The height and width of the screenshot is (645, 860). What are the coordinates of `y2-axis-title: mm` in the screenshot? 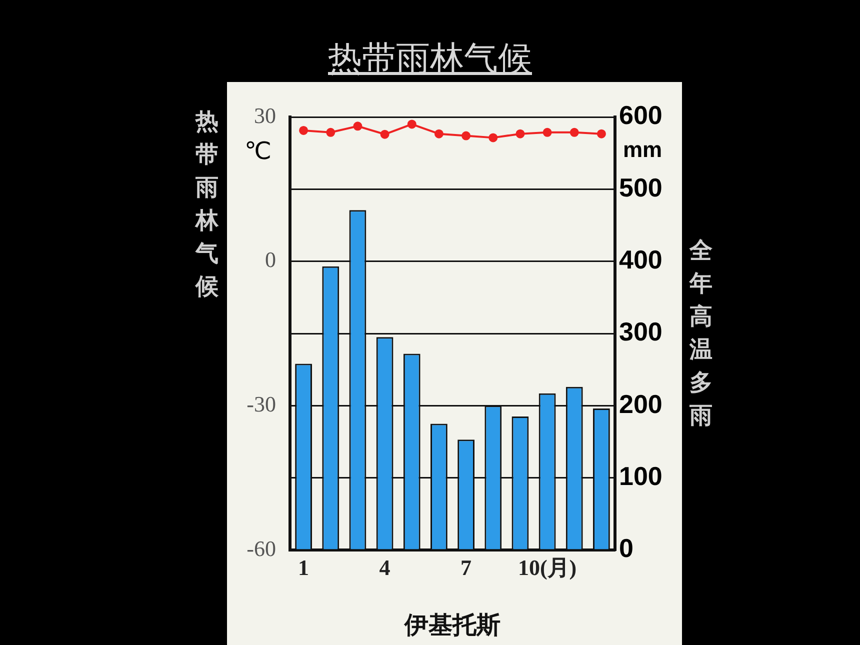 It's located at (642, 149).